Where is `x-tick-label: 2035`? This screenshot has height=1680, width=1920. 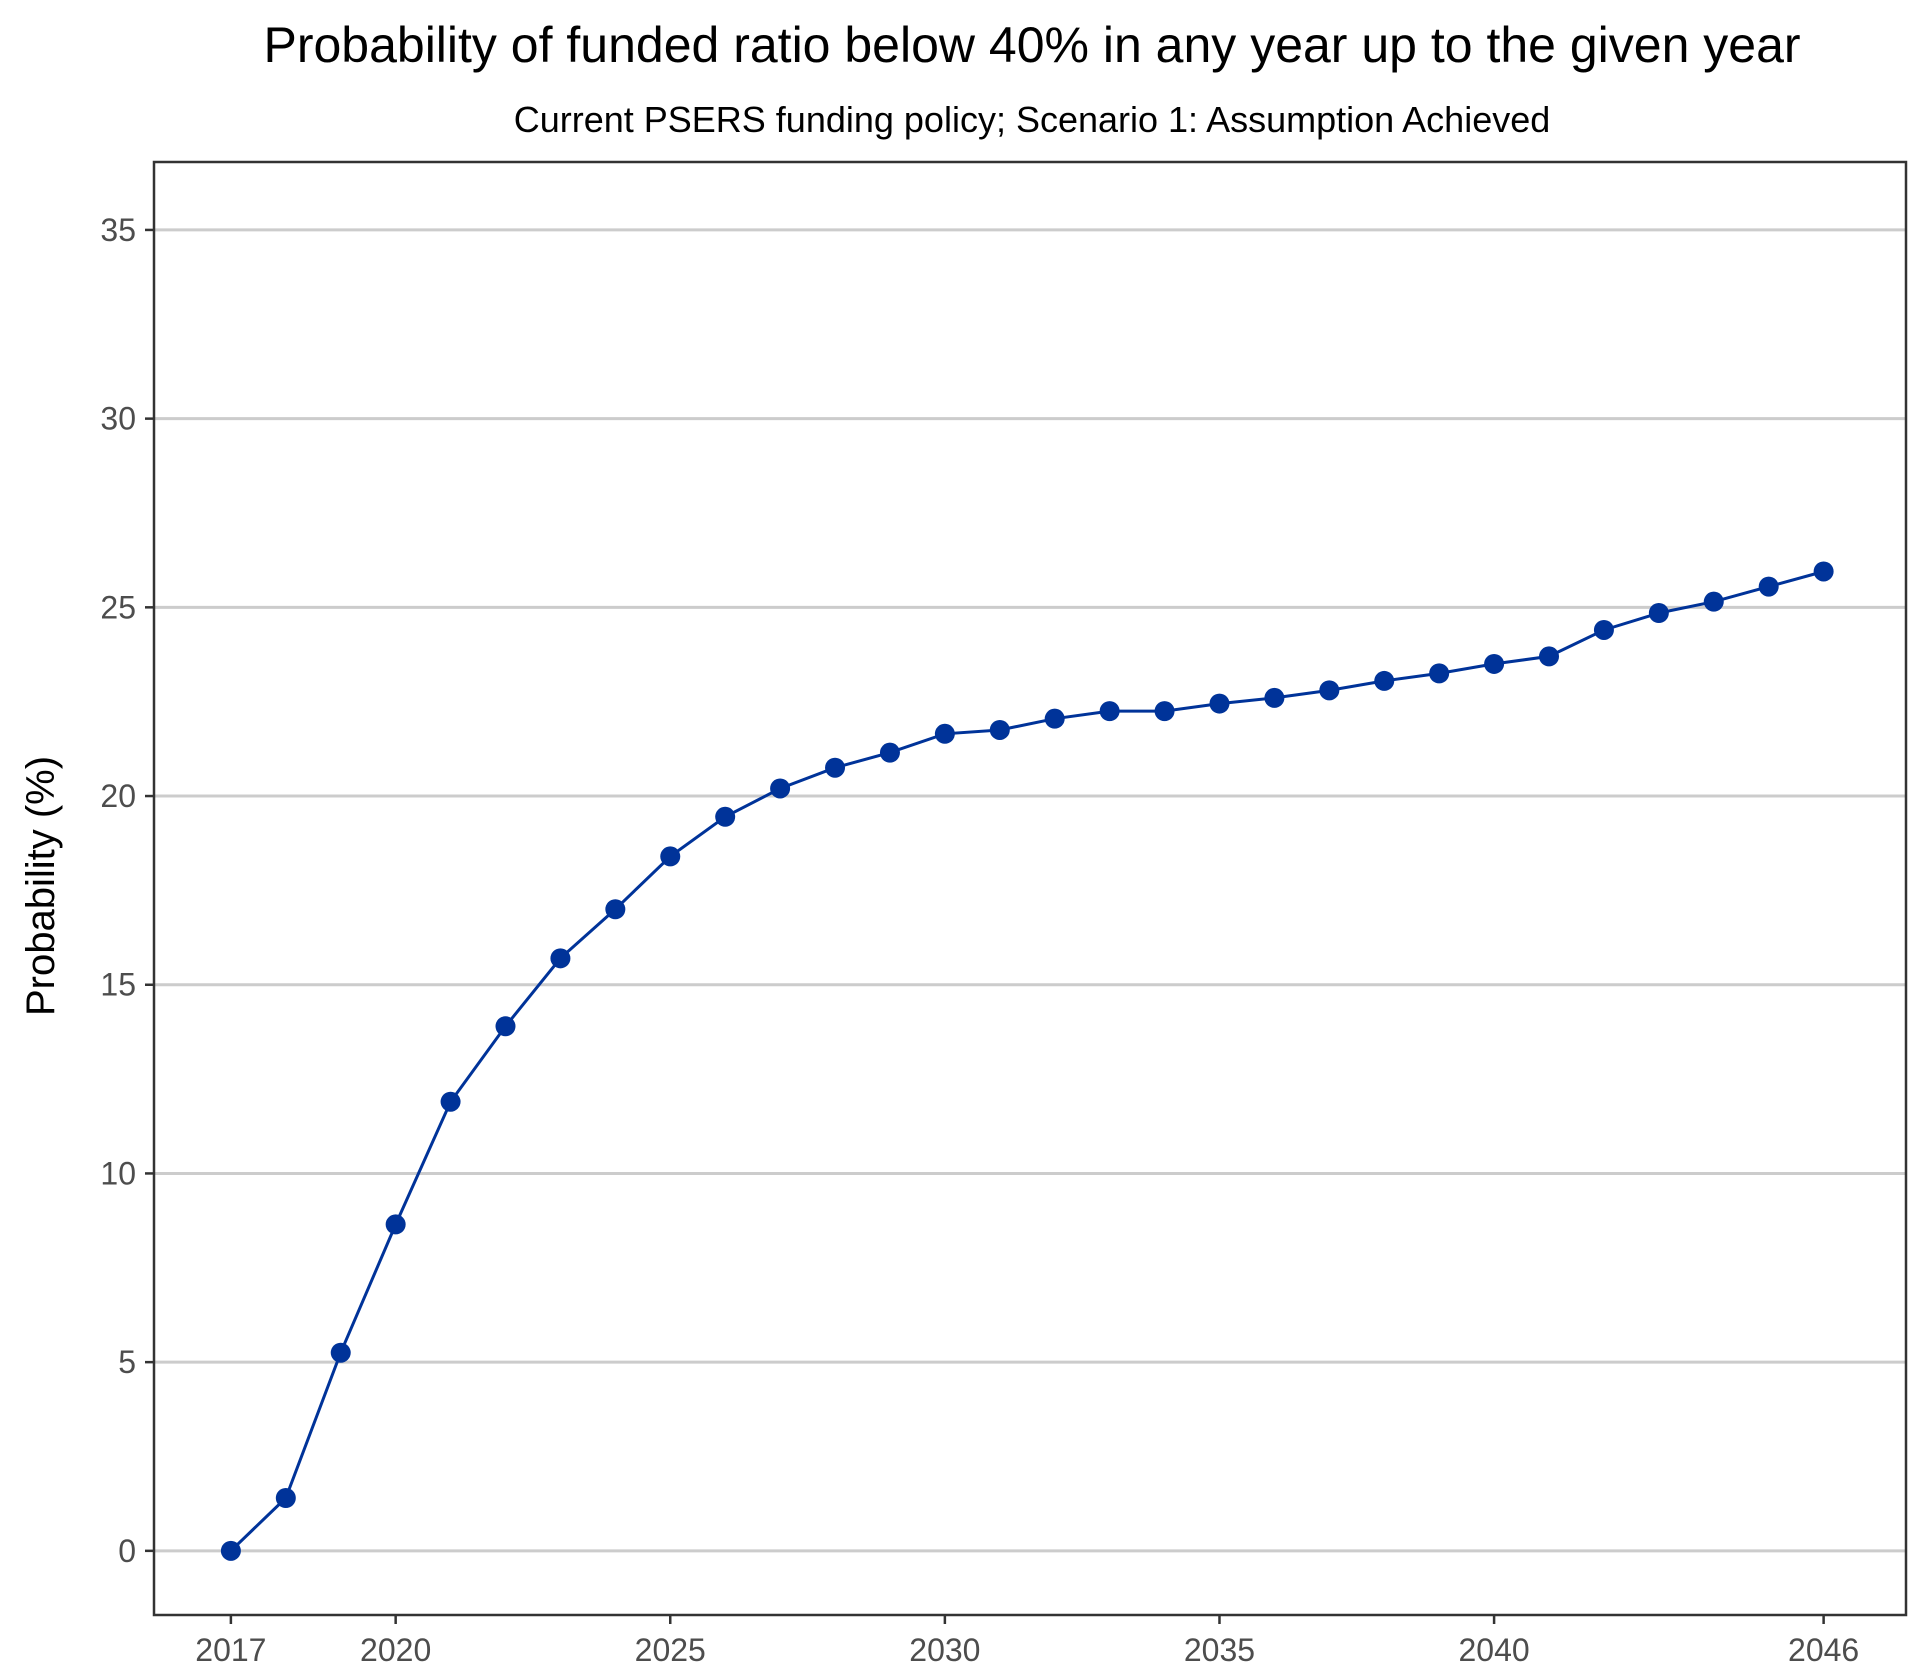
x-tick-label: 2035 is located at coordinates (1219, 1650).